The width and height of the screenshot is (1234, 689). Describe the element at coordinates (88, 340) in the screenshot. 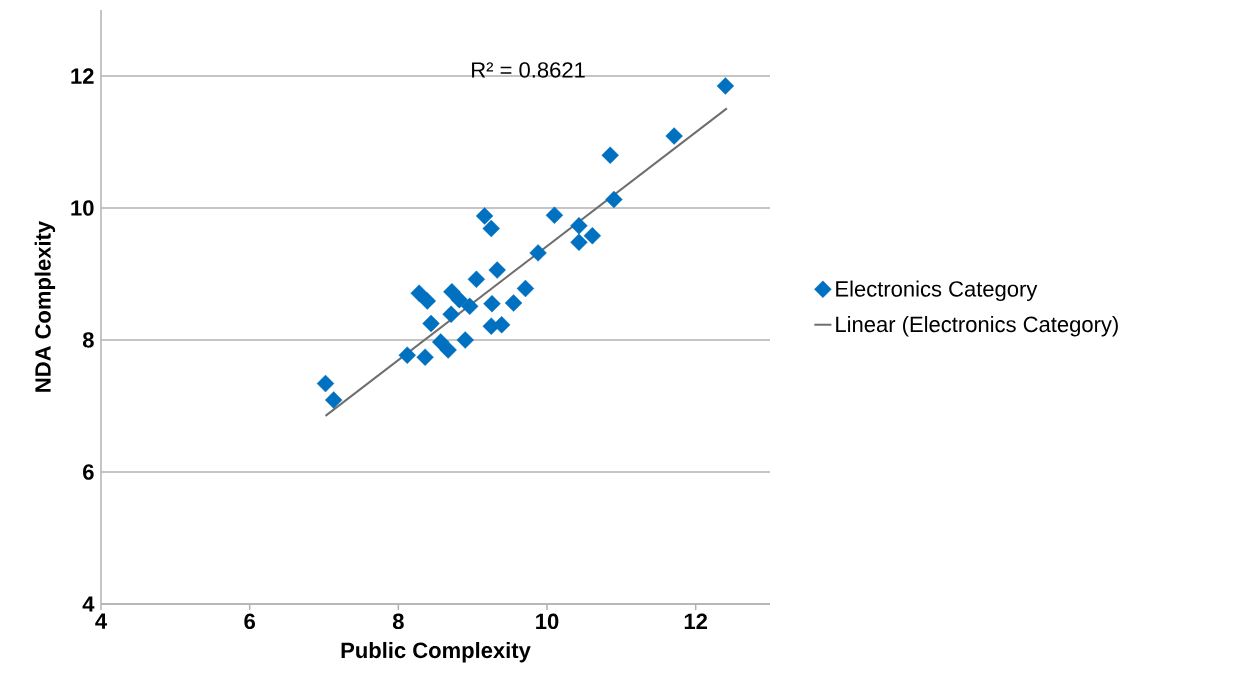

I see `y-tick-label: 8` at that location.